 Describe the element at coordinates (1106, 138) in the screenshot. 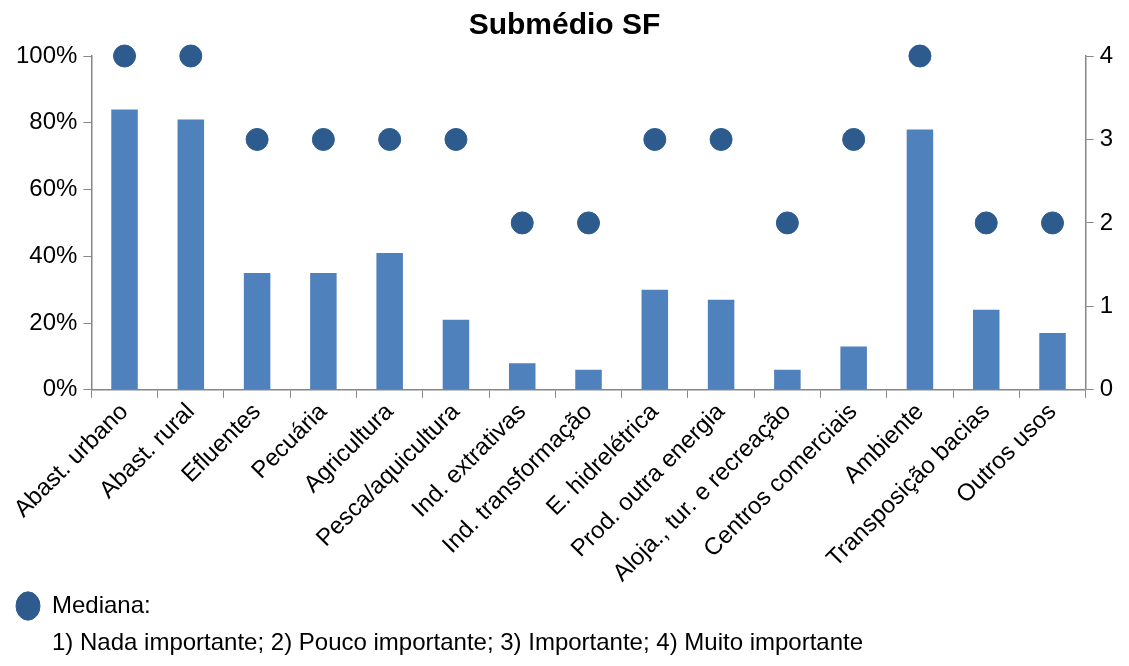

I see `y2-tick-label: 3` at that location.